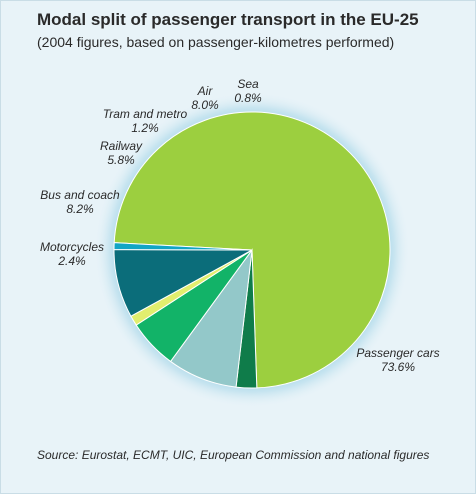 This screenshot has width=476, height=494. Describe the element at coordinates (183, 246) in the screenshot. I see `pie-slice-sea` at that location.